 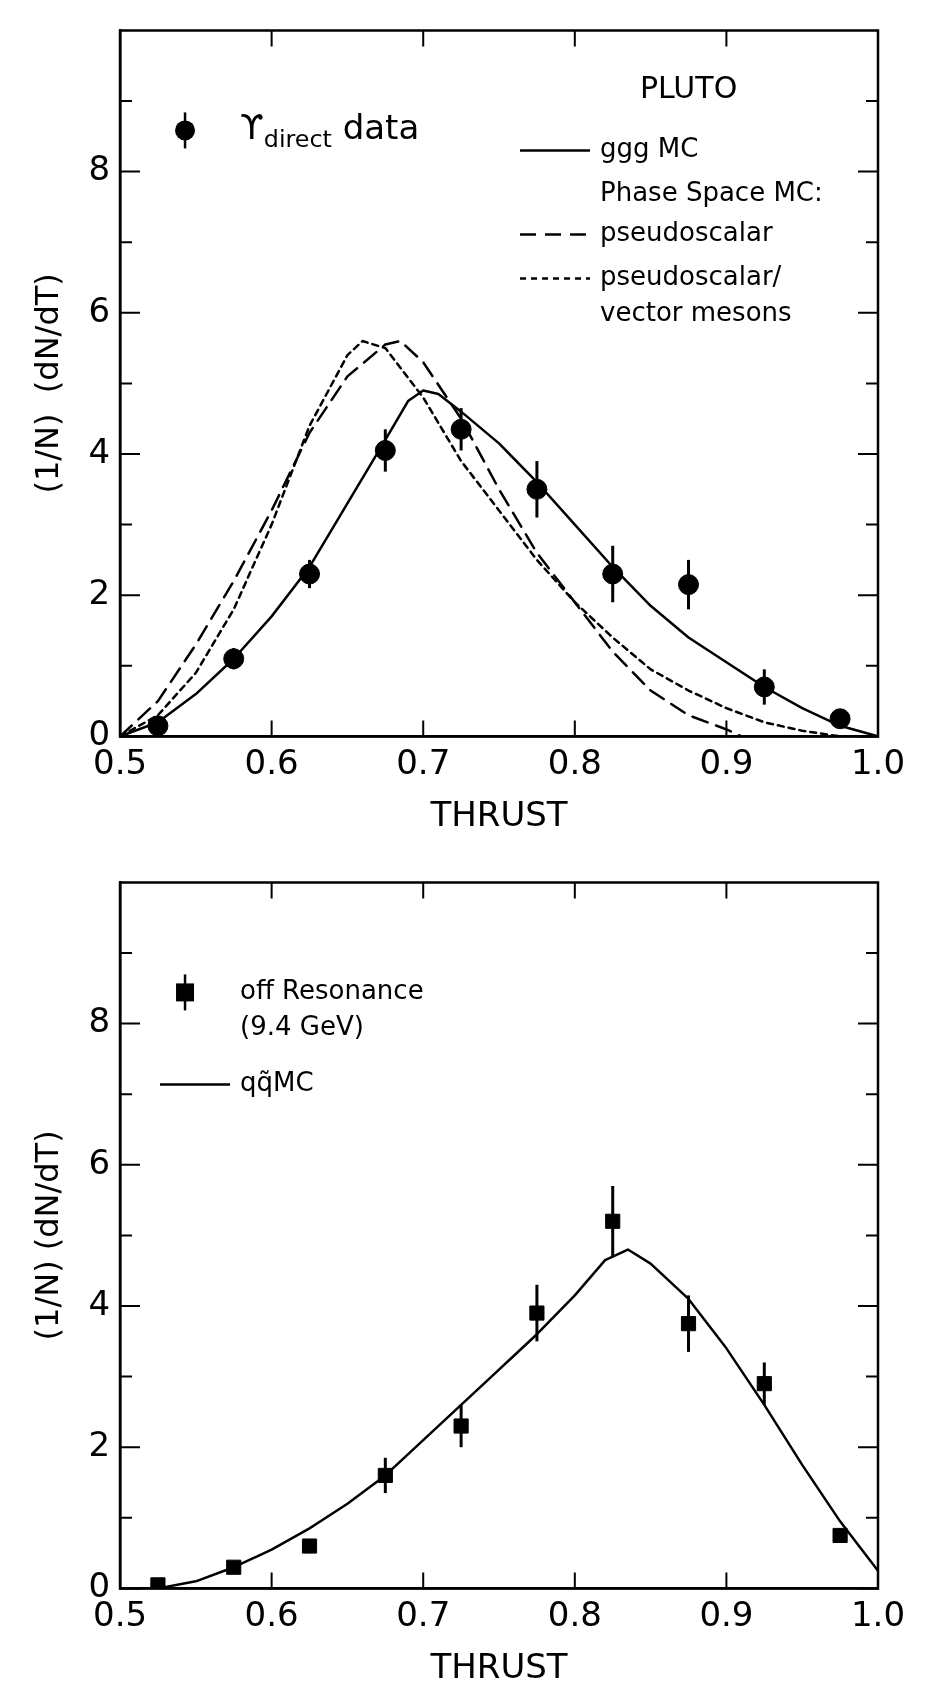 What do you see at coordinates (686, 232) in the screenshot?
I see `legend-label: pseudoscalar` at bounding box center [686, 232].